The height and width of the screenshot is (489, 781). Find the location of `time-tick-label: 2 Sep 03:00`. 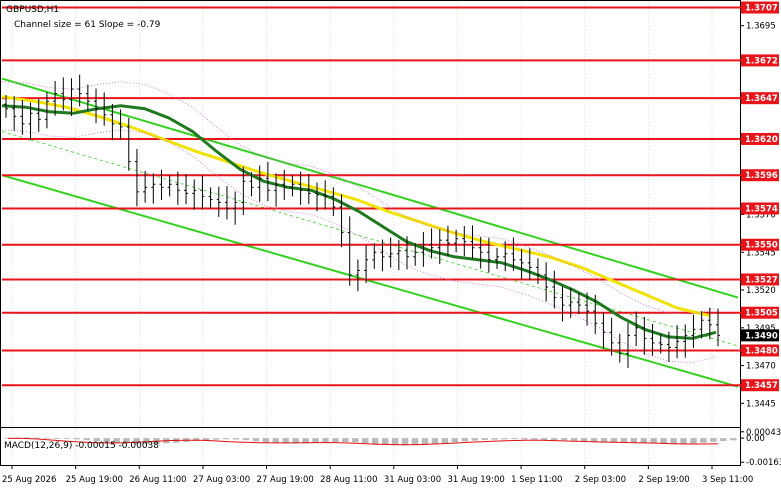

time-tick-label: 2 Sep 03:00 is located at coordinates (600, 480).